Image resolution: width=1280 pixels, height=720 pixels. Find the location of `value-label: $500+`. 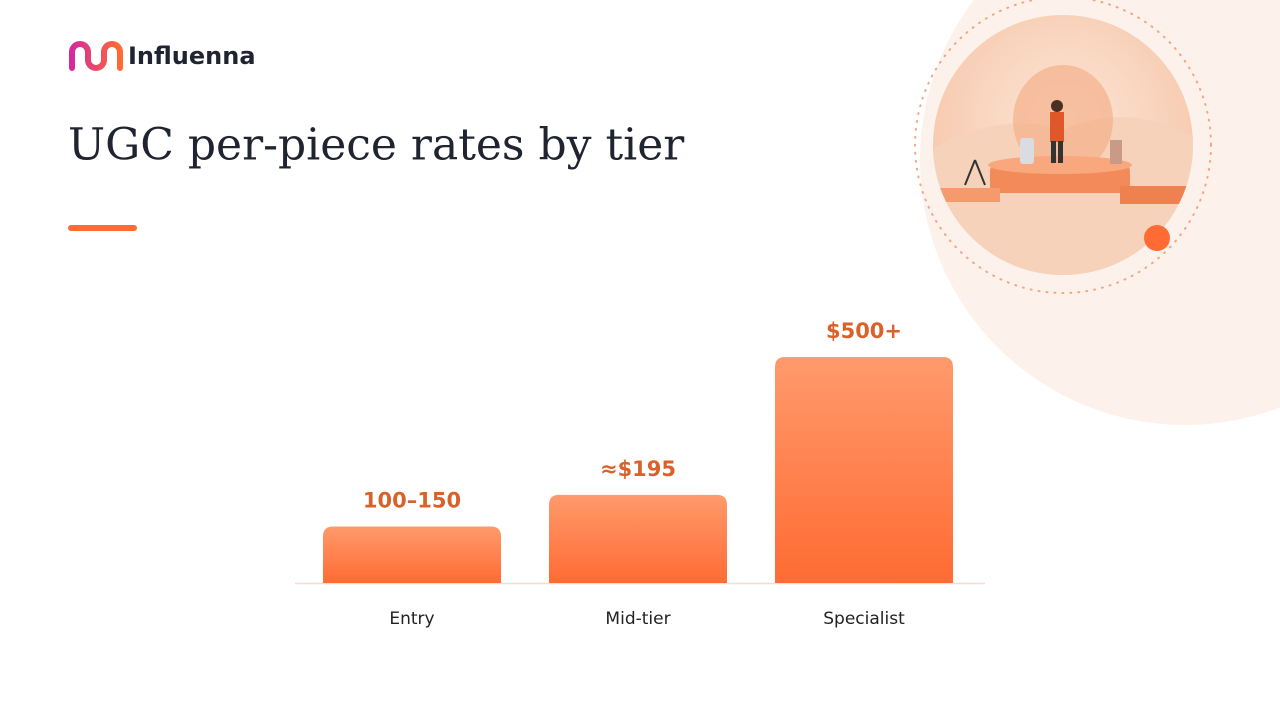

value-label: $500+ is located at coordinates (864, 331).